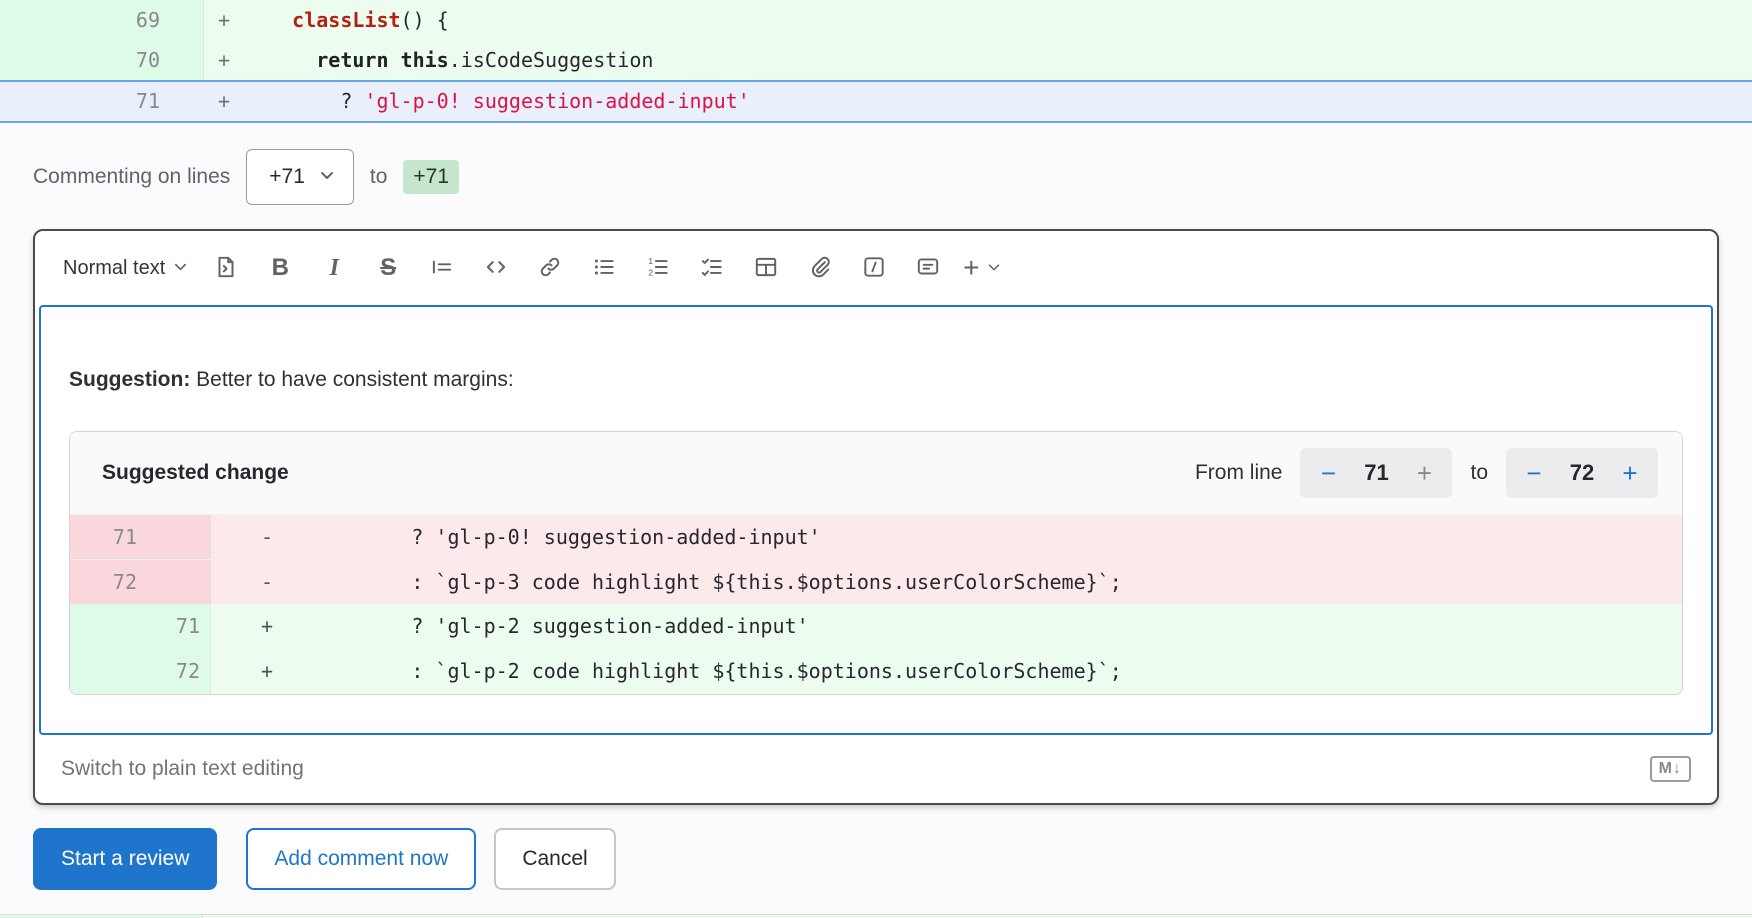 The height and width of the screenshot is (918, 1752). What do you see at coordinates (1630, 473) in the screenshot?
I see `to-line-increment-button: +` at bounding box center [1630, 473].